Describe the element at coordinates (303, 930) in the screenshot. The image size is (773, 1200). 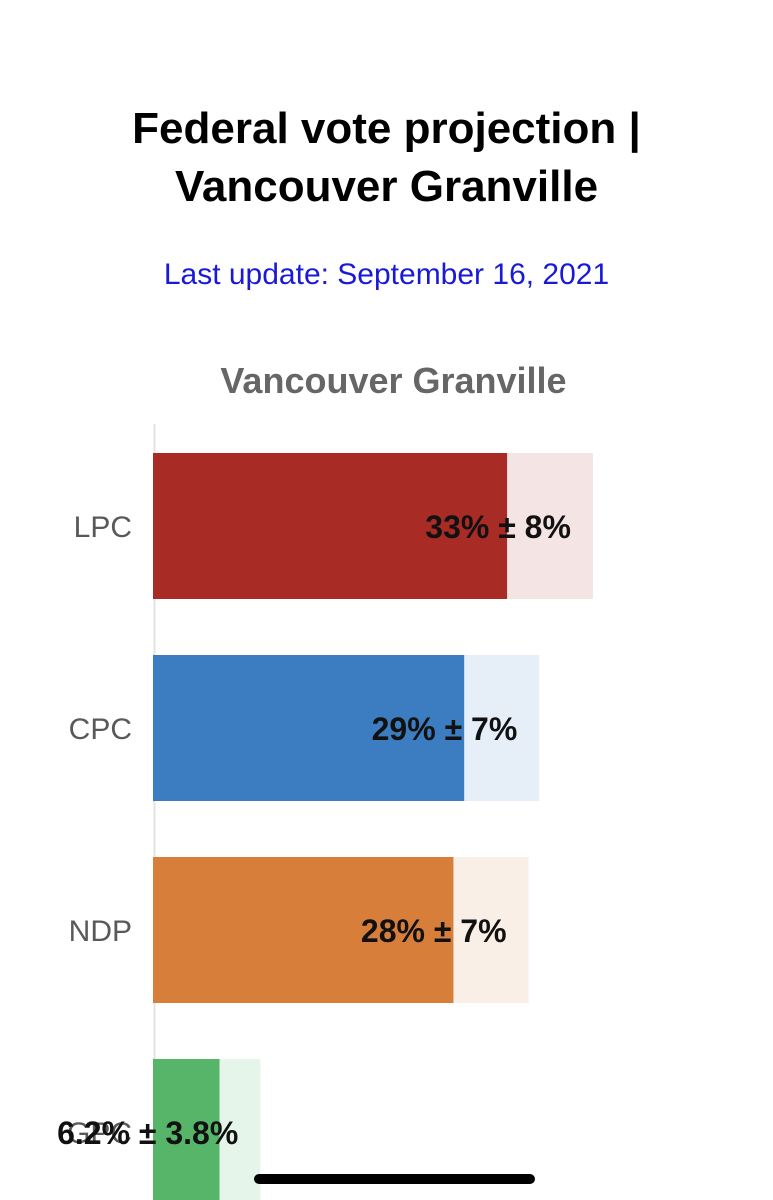
I see `bar-ndp` at that location.